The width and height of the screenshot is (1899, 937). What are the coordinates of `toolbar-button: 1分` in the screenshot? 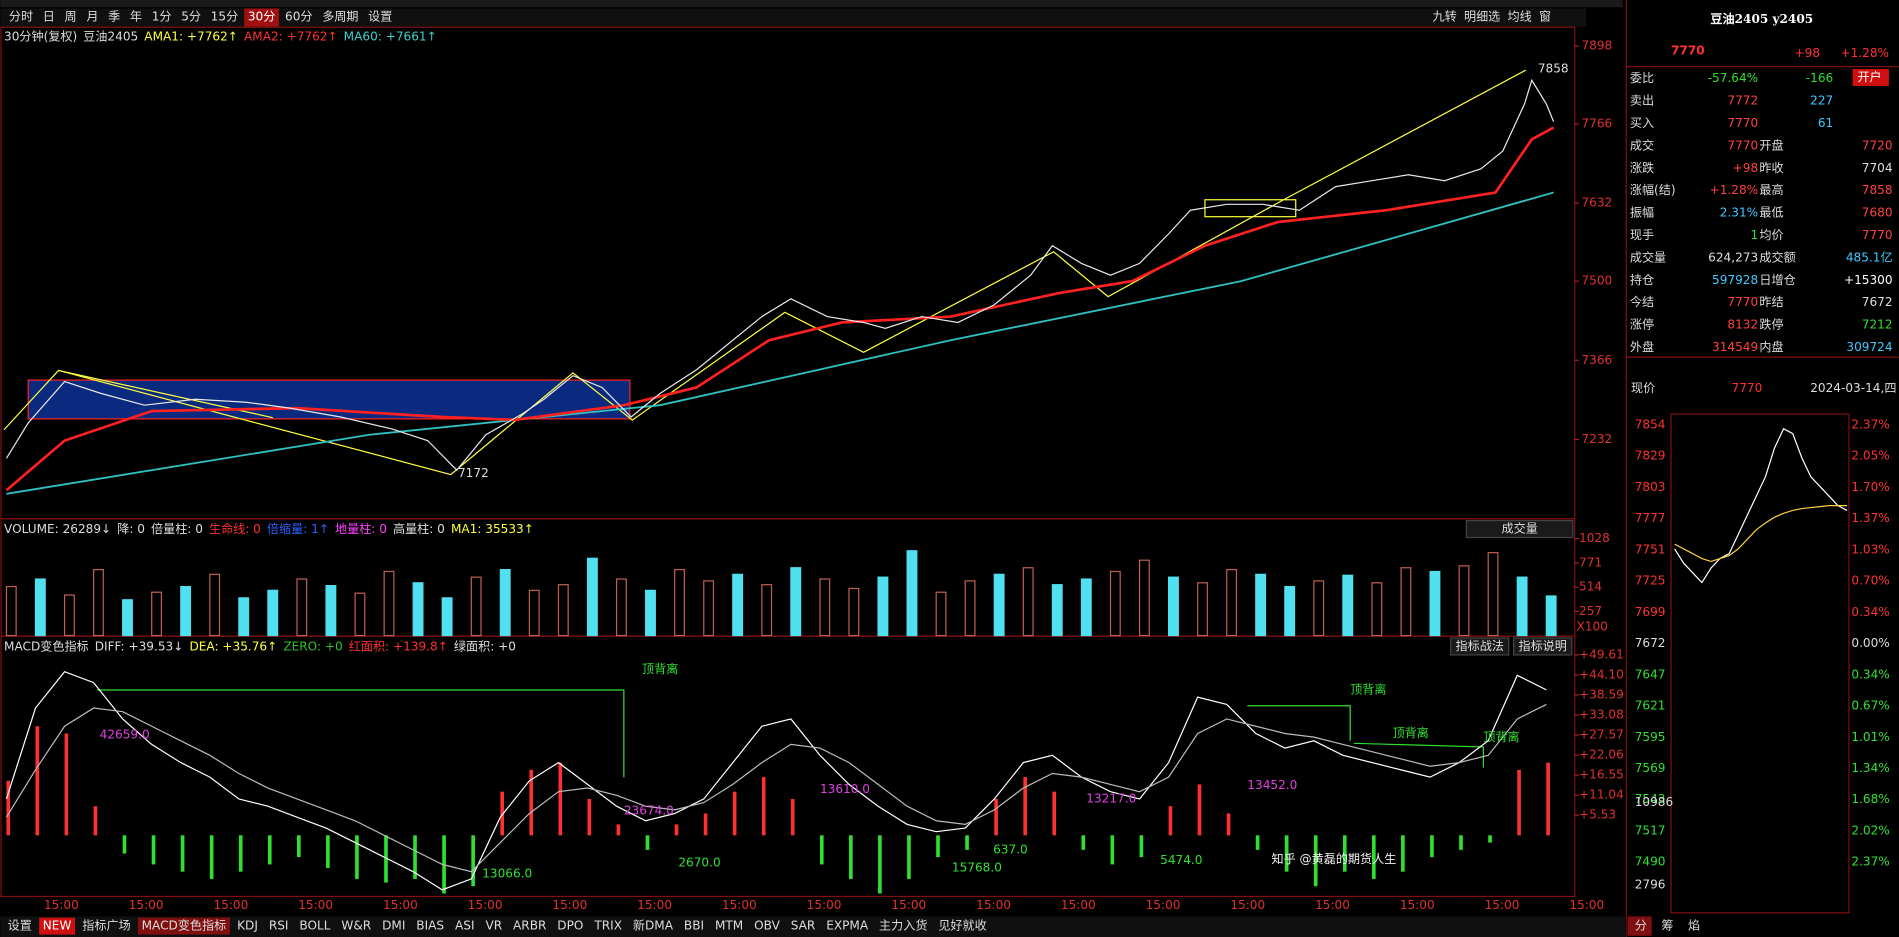 It's located at (162, 16).